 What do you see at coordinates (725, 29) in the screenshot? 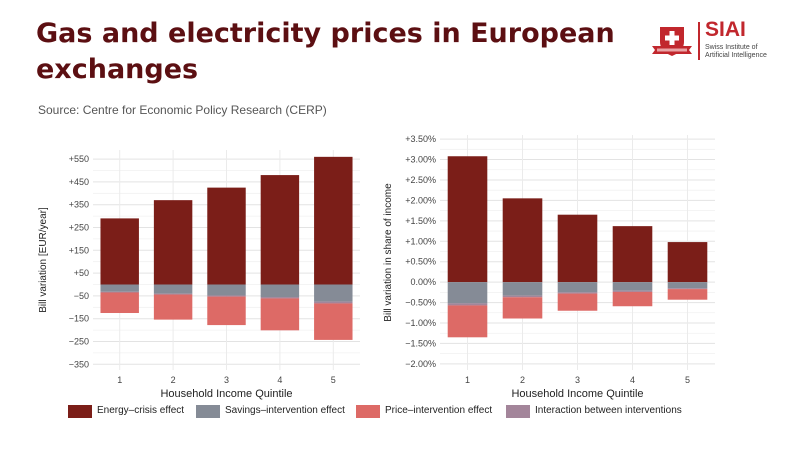
I see `logo-name: SIAI` at bounding box center [725, 29].